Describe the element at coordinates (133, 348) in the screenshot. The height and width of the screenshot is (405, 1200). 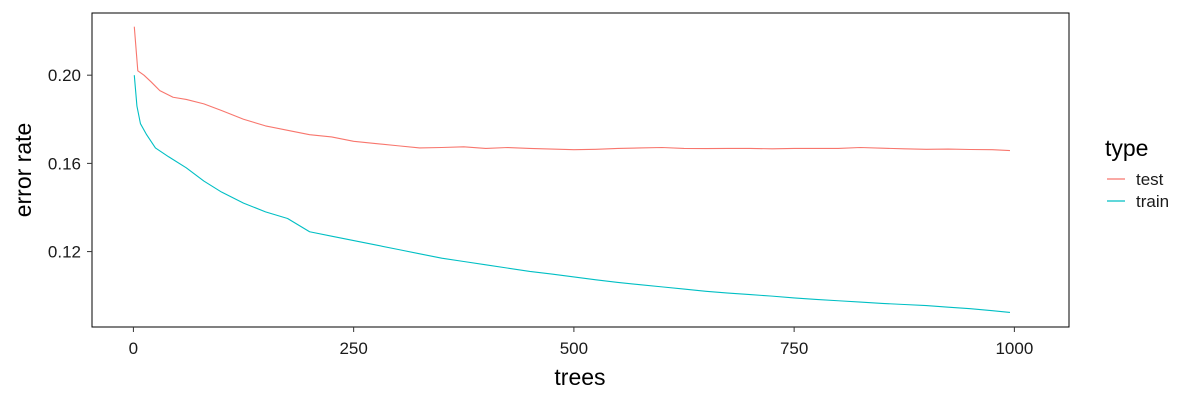
I see `x-tick-label: 0` at that location.